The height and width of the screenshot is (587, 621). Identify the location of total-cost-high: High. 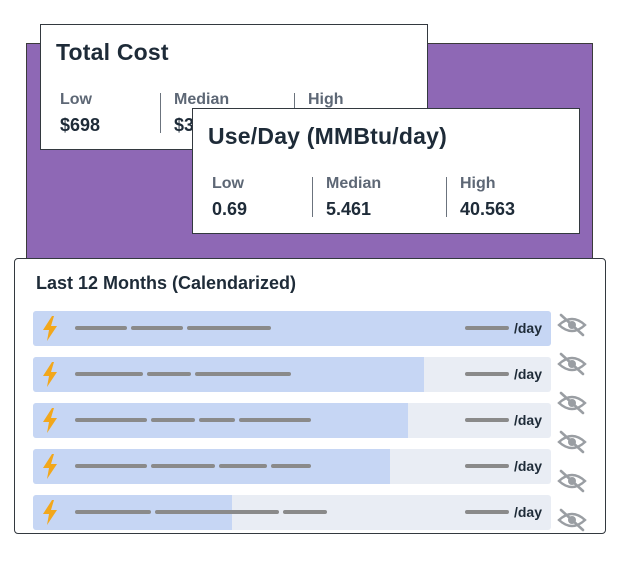
(326, 113).